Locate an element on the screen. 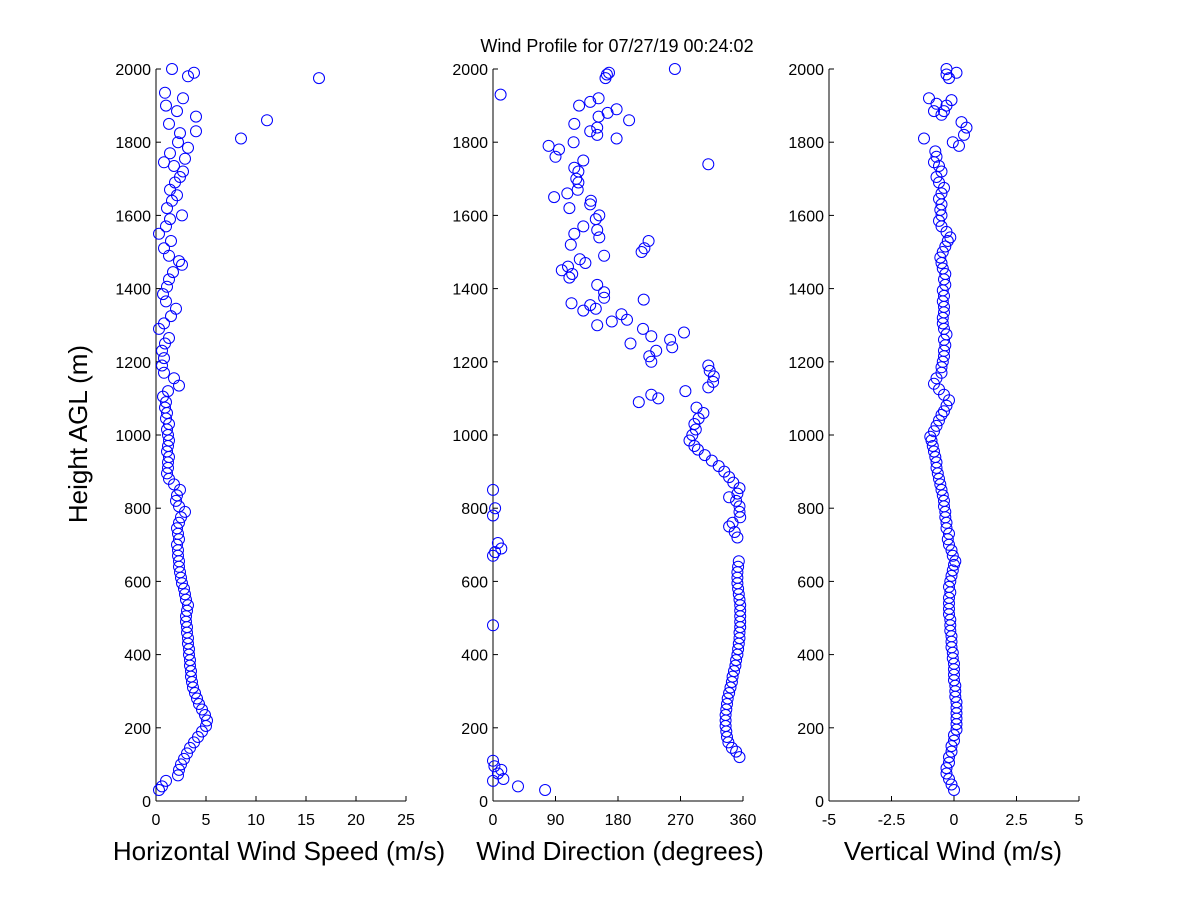 This screenshot has width=1200, height=900. vertical-y-tick-label: 0 is located at coordinates (819, 802).